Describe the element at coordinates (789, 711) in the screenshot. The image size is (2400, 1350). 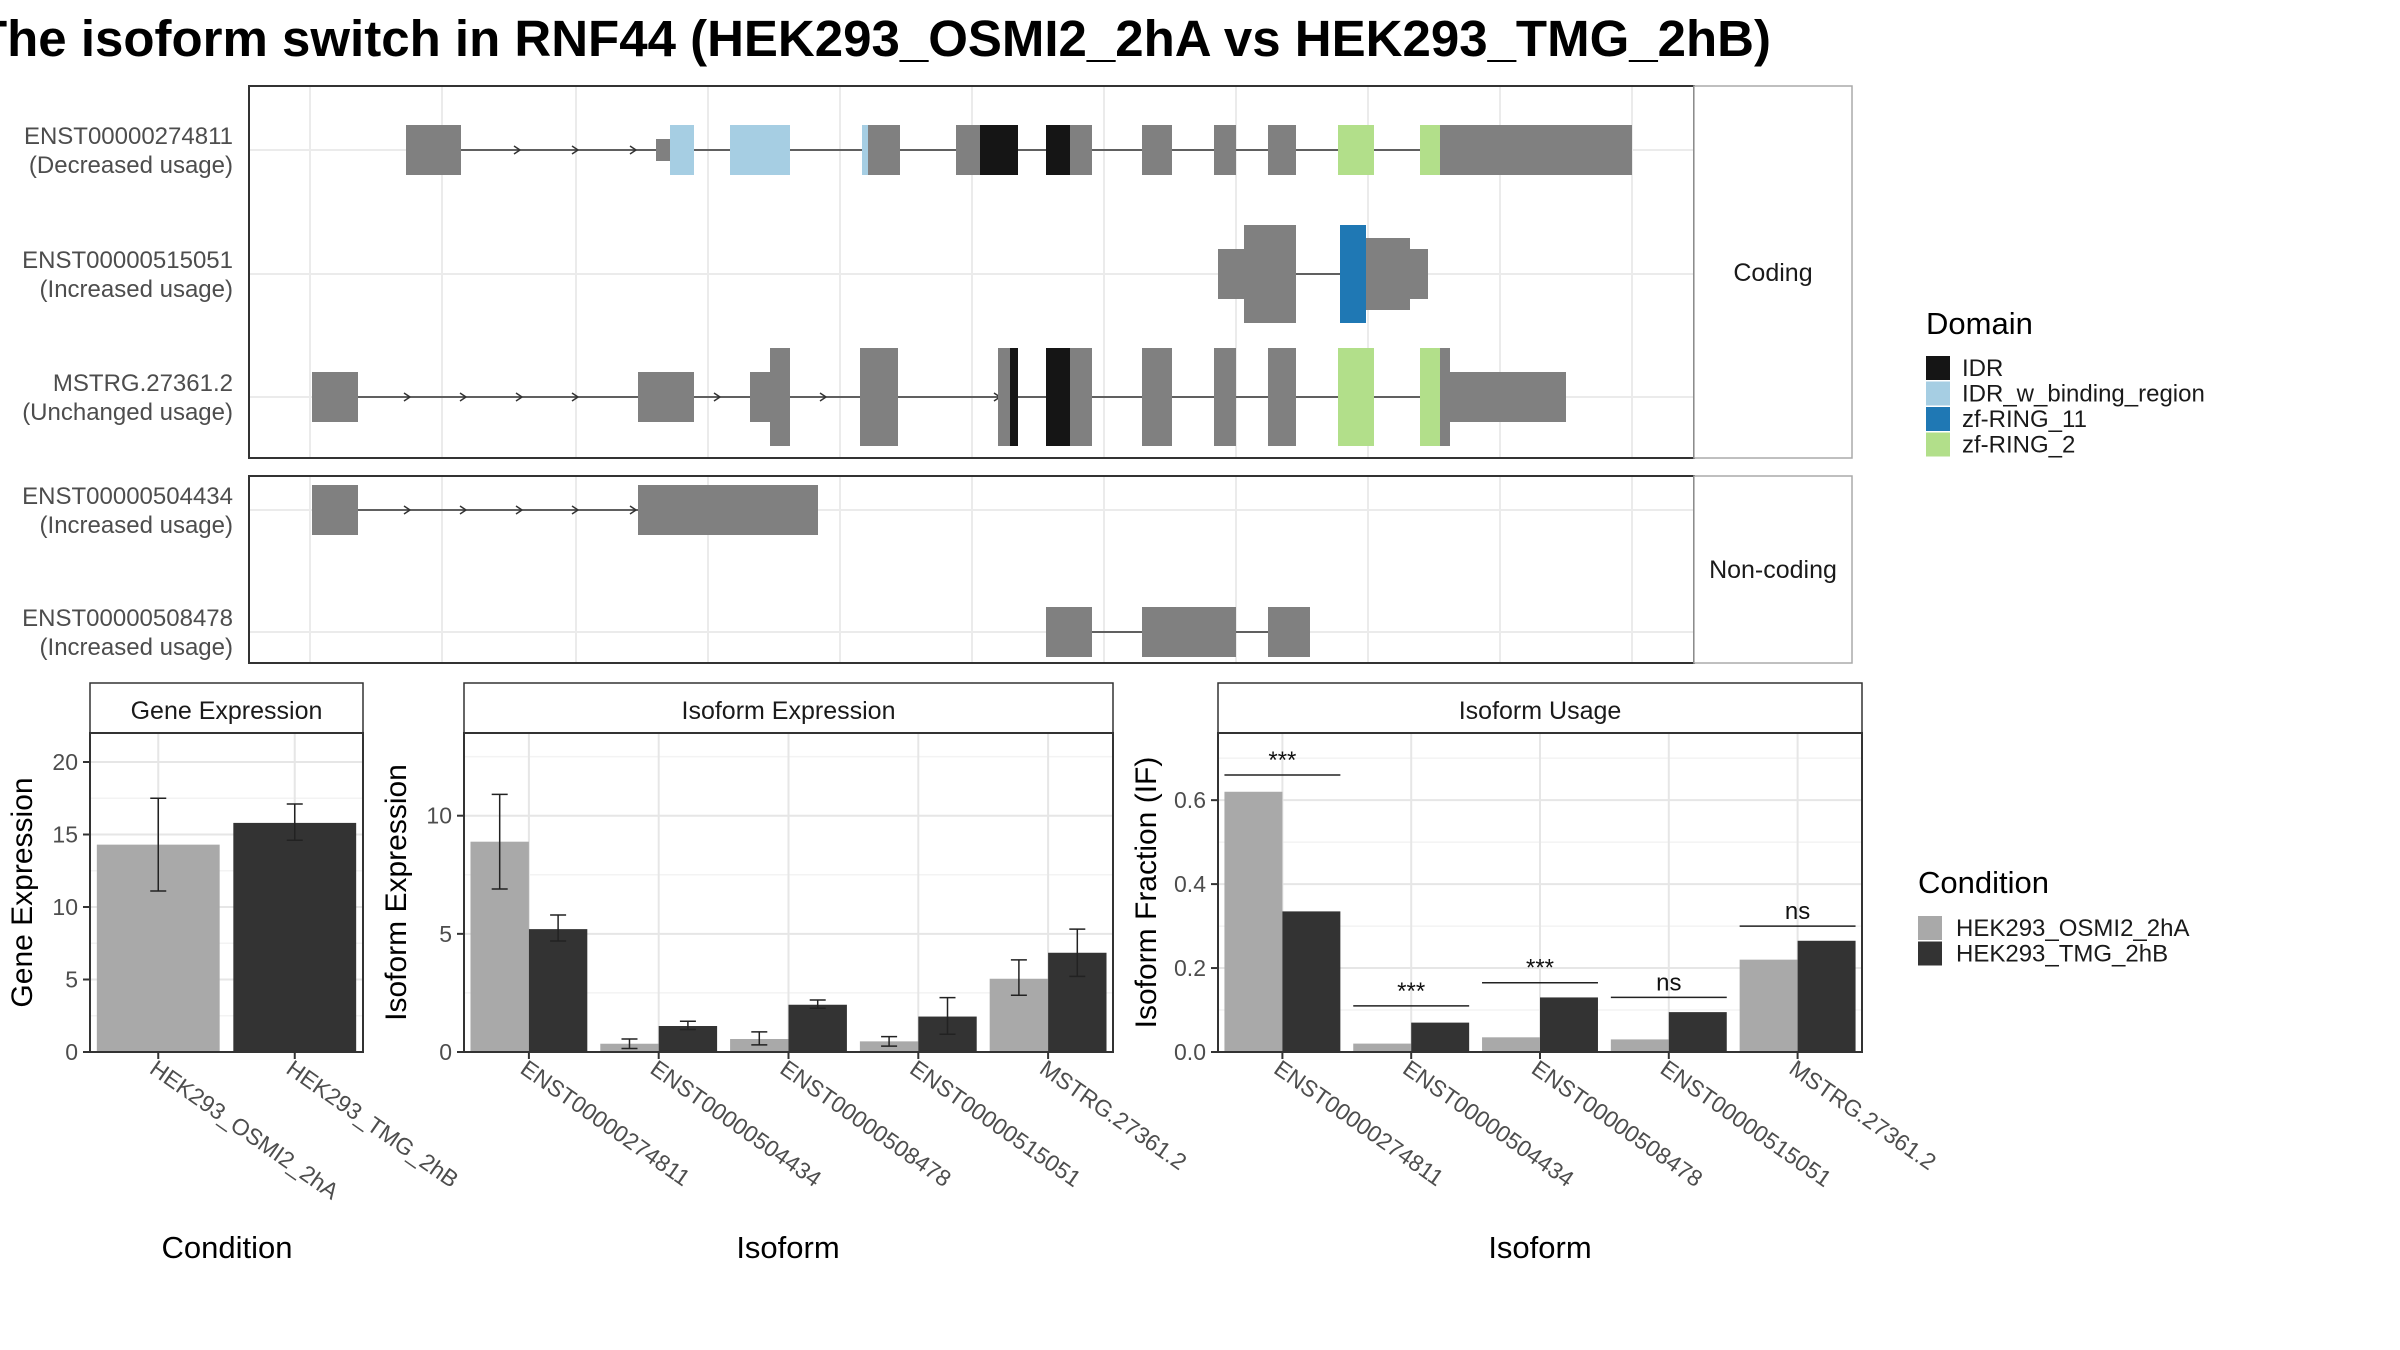
I see `chart-title: Isoform Expression` at that location.